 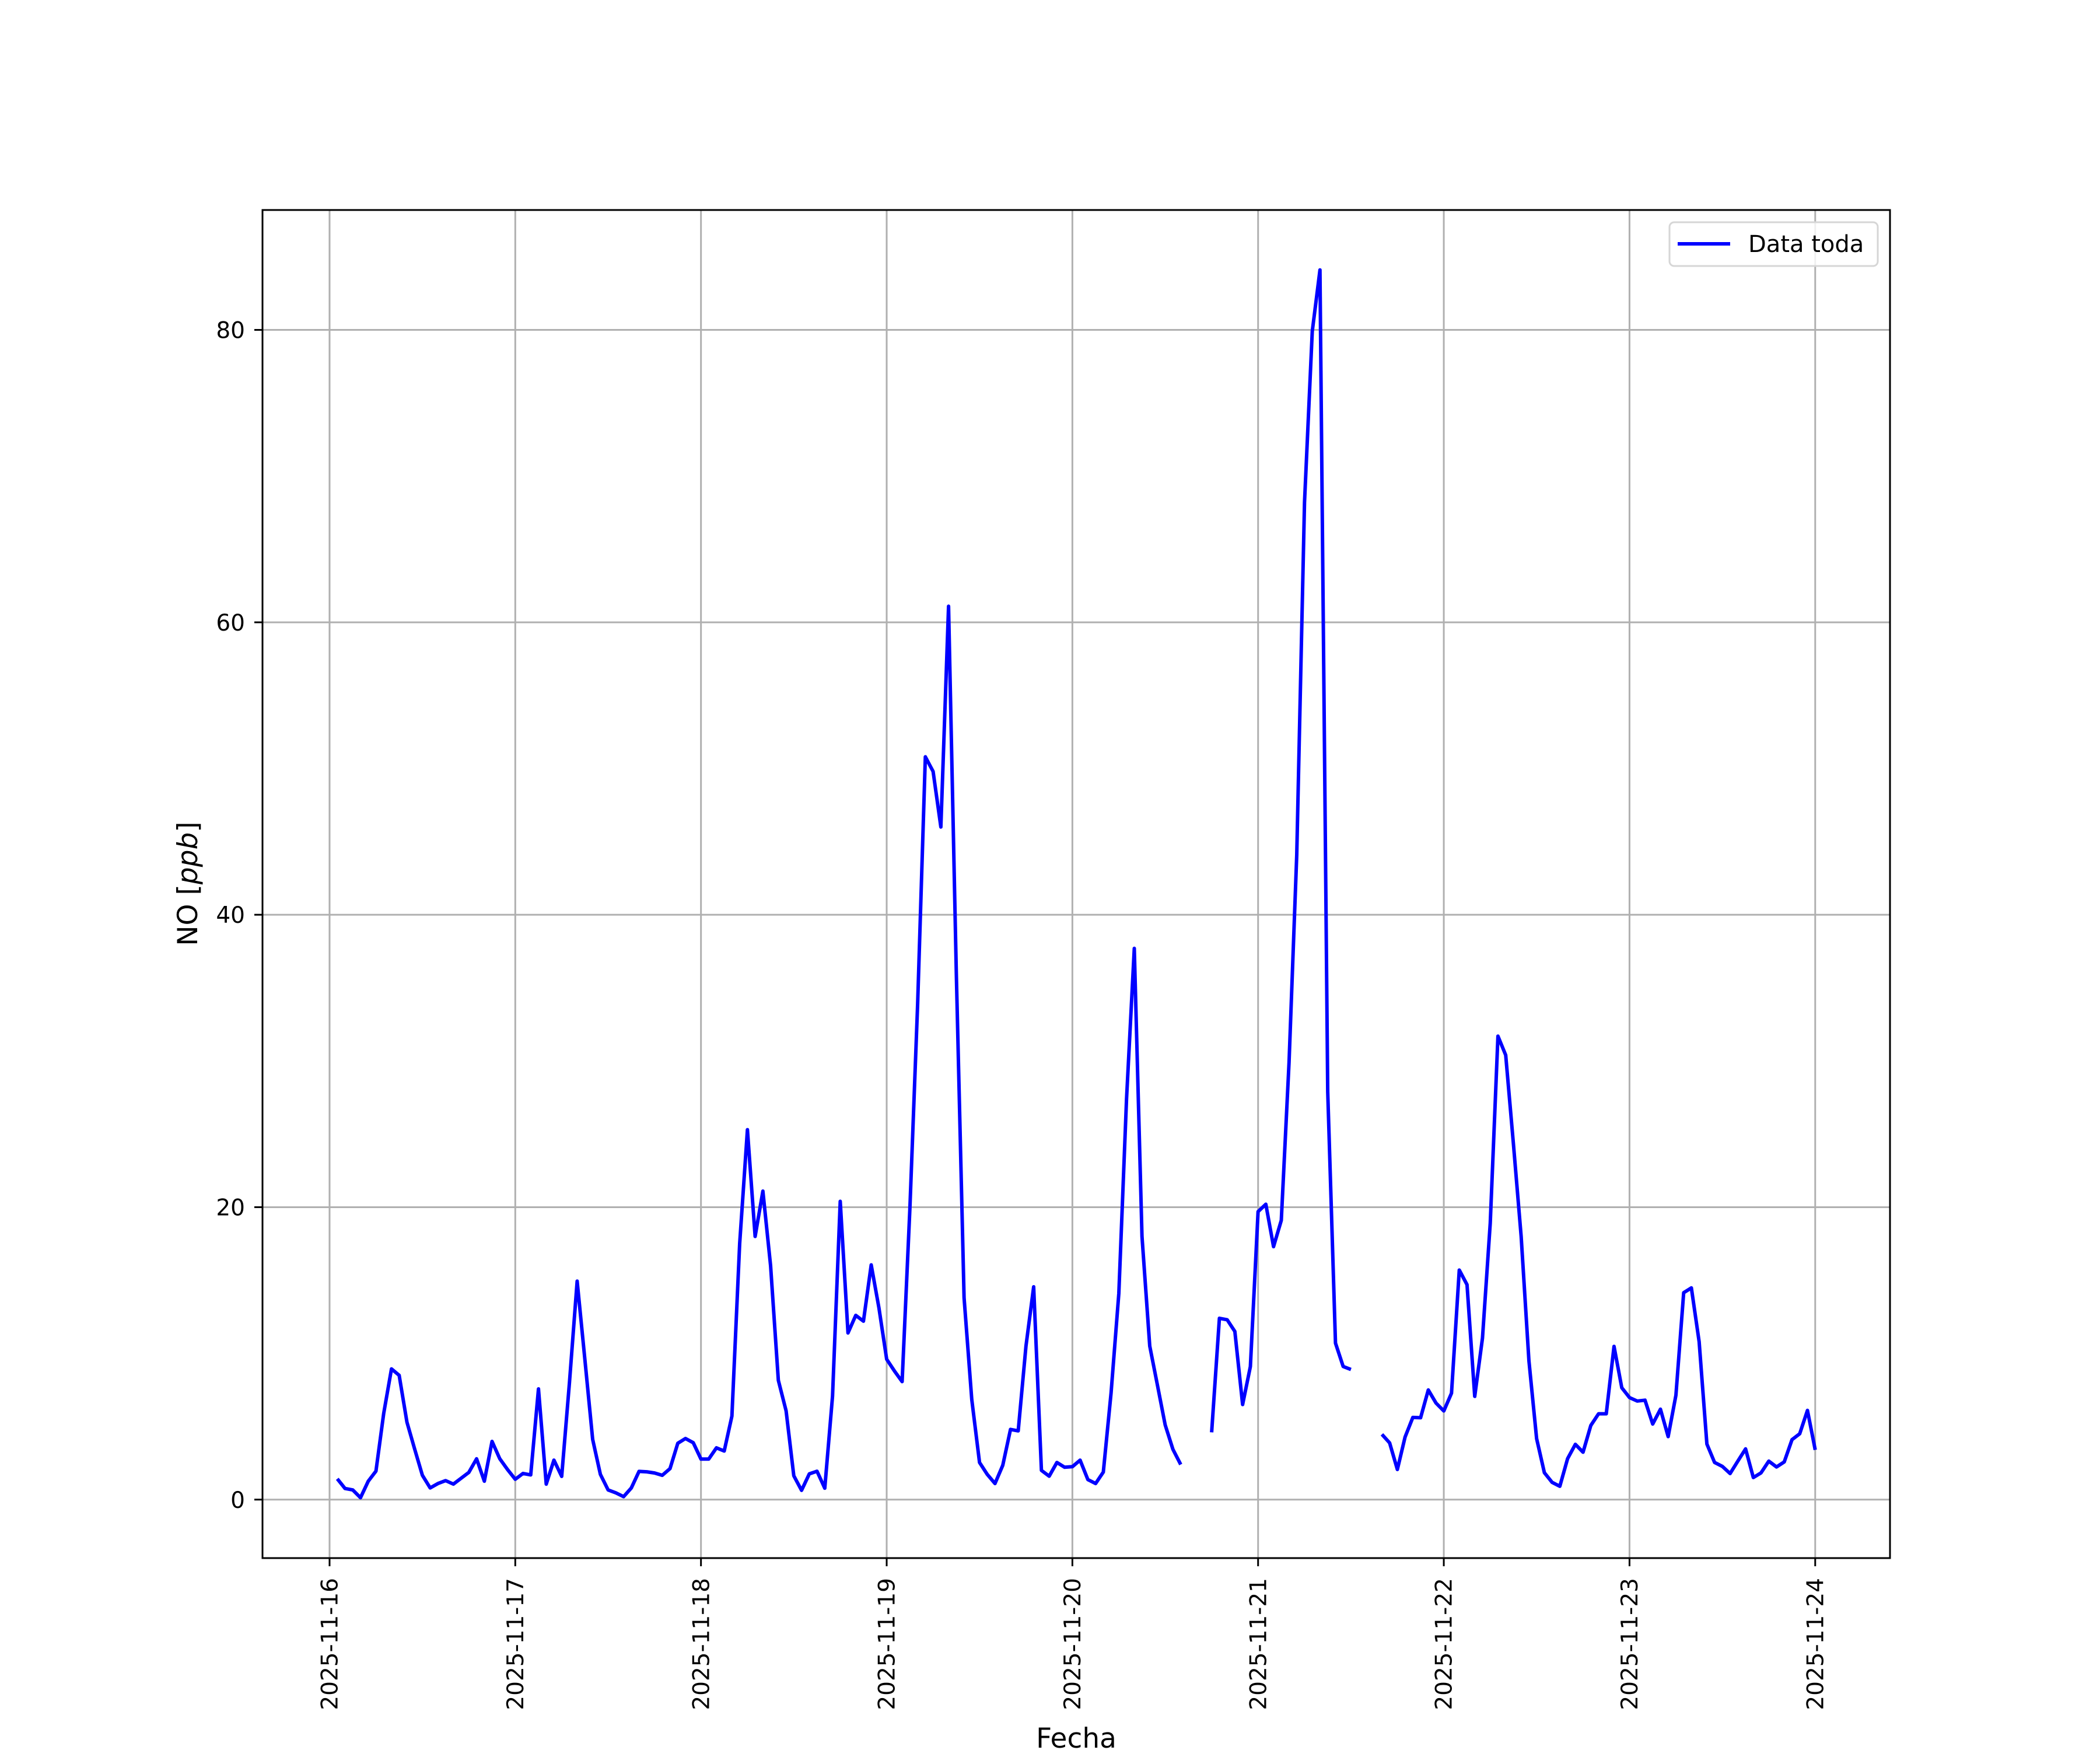 I want to click on x-axis-label: Fecha, so click(x=1076, y=1736).